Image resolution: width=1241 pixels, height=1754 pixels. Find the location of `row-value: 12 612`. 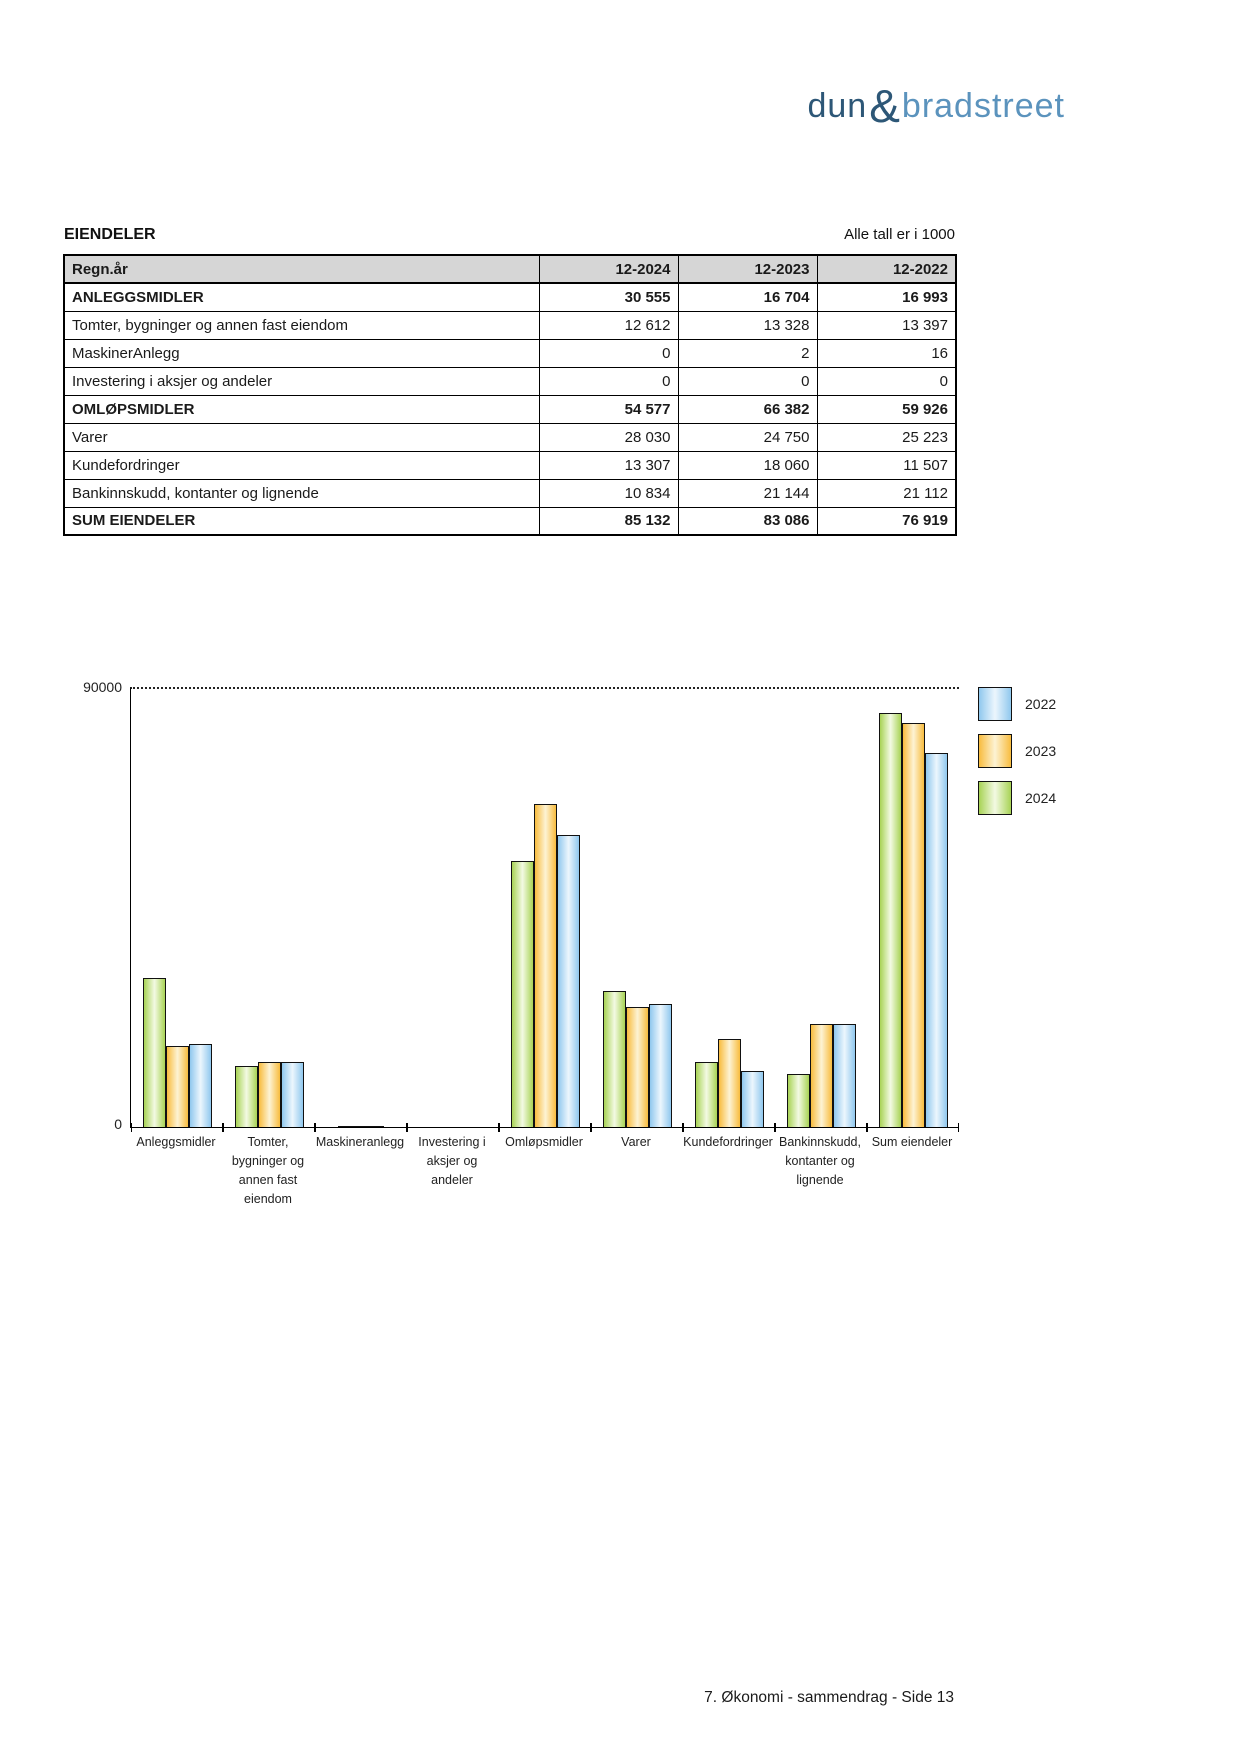

row-value: 12 612 is located at coordinates (608, 325).